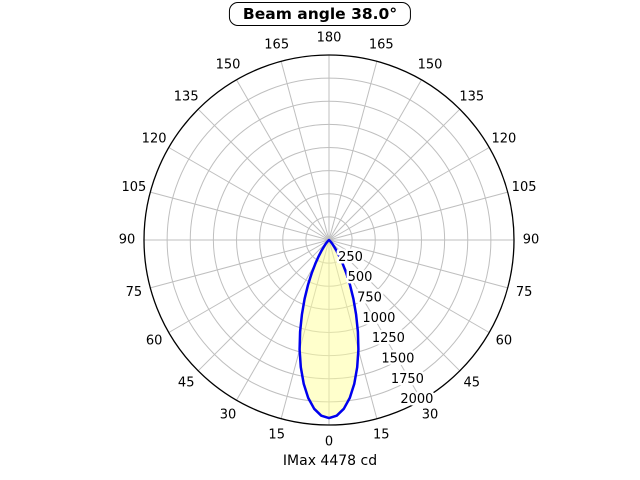 This screenshot has height=480, width=640. I want to click on beam-lobe, so click(329, 329).